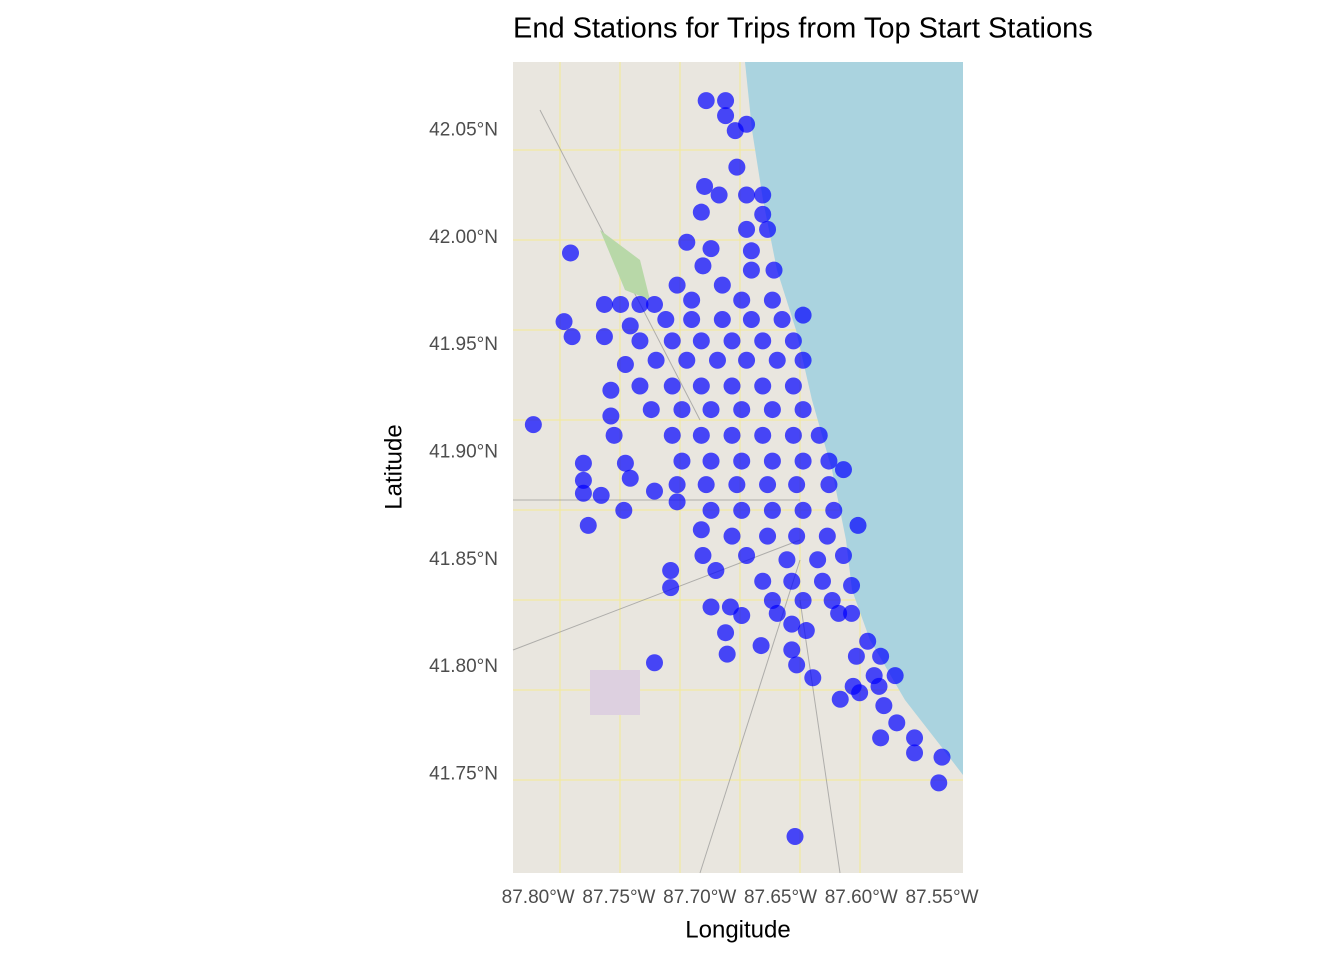 The height and width of the screenshot is (965, 1344). Describe the element at coordinates (463, 559) in the screenshot. I see `y-tick-label: 41.85°N` at that location.